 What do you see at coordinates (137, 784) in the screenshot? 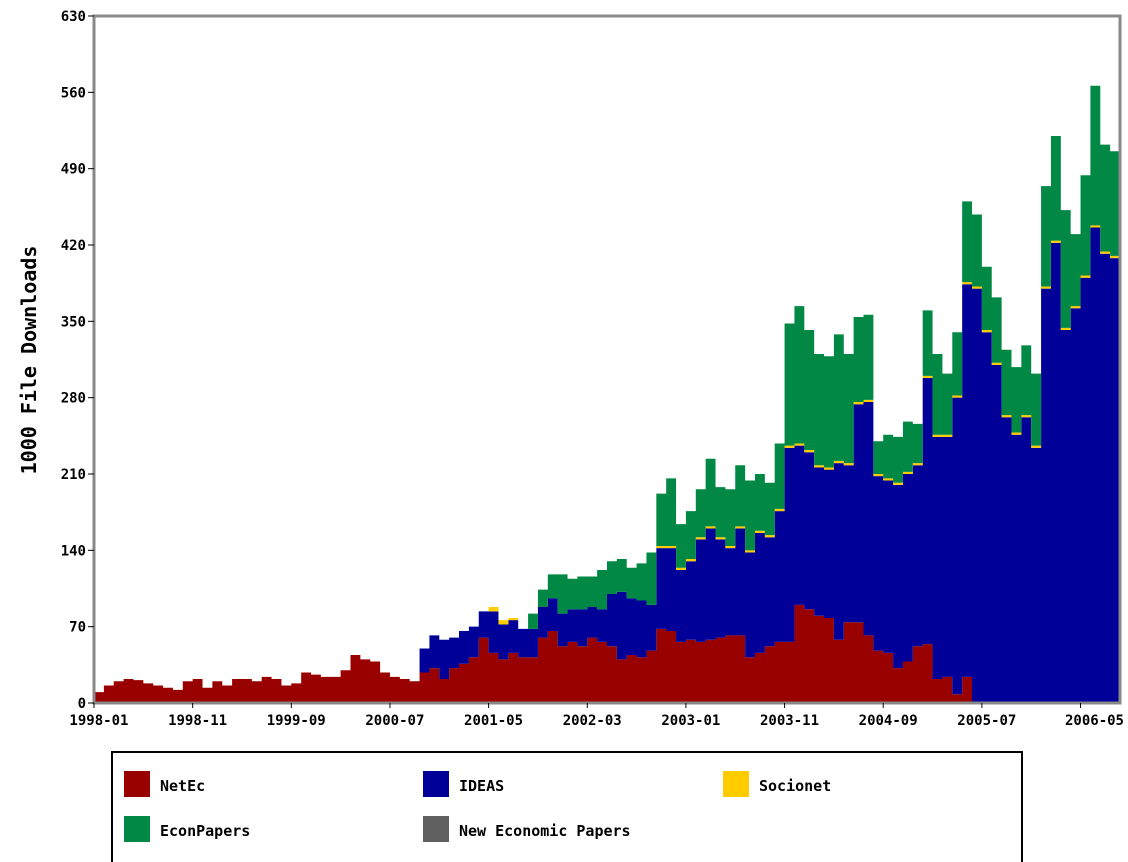
I see `legend-swatch-netec` at bounding box center [137, 784].